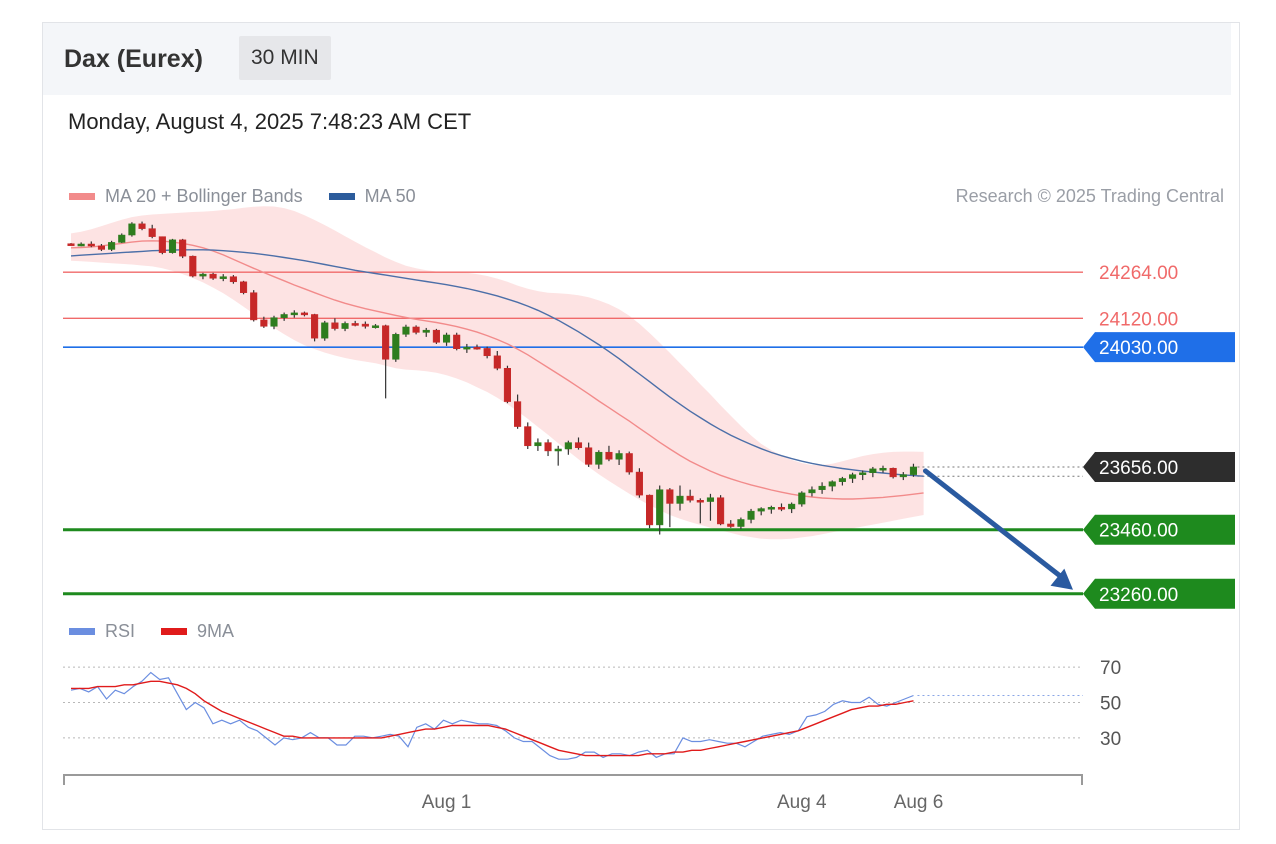  Describe the element at coordinates (285, 58) in the screenshot. I see `interval-button: 30 MIN` at that location.